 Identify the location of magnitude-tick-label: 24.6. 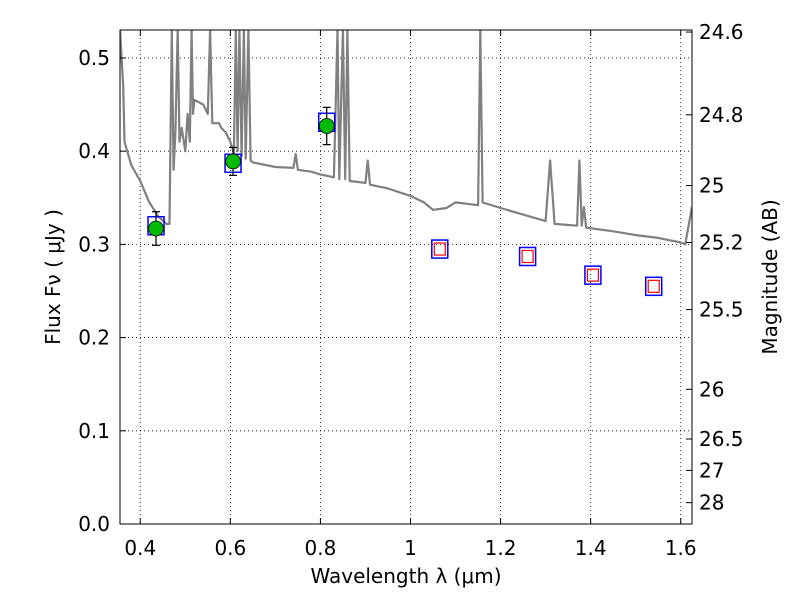
(721, 32).